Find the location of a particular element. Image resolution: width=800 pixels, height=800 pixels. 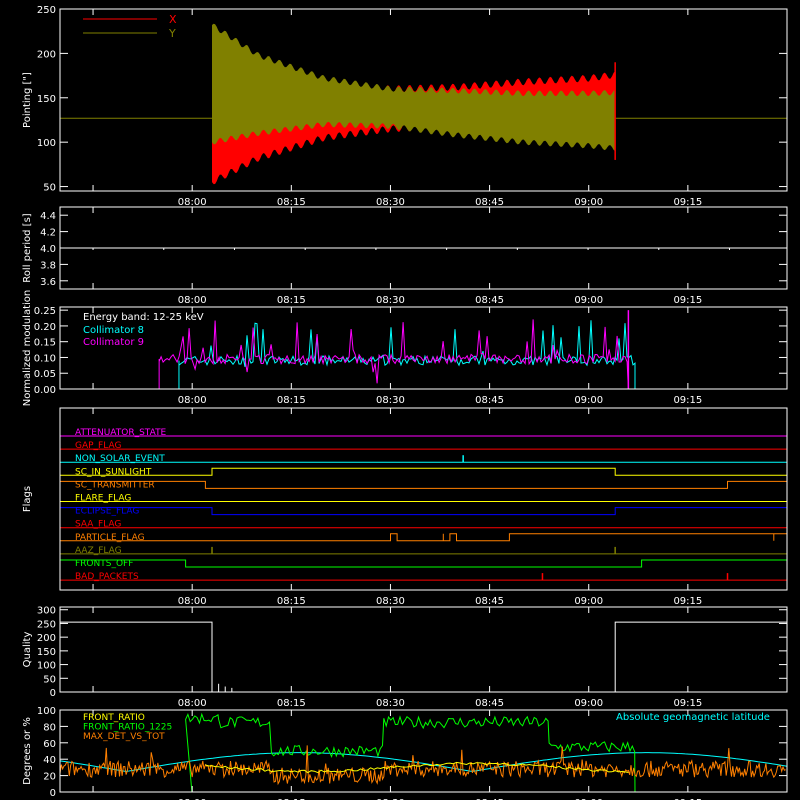

ratios-xtick-label: 08:30 is located at coordinates (390, 799).